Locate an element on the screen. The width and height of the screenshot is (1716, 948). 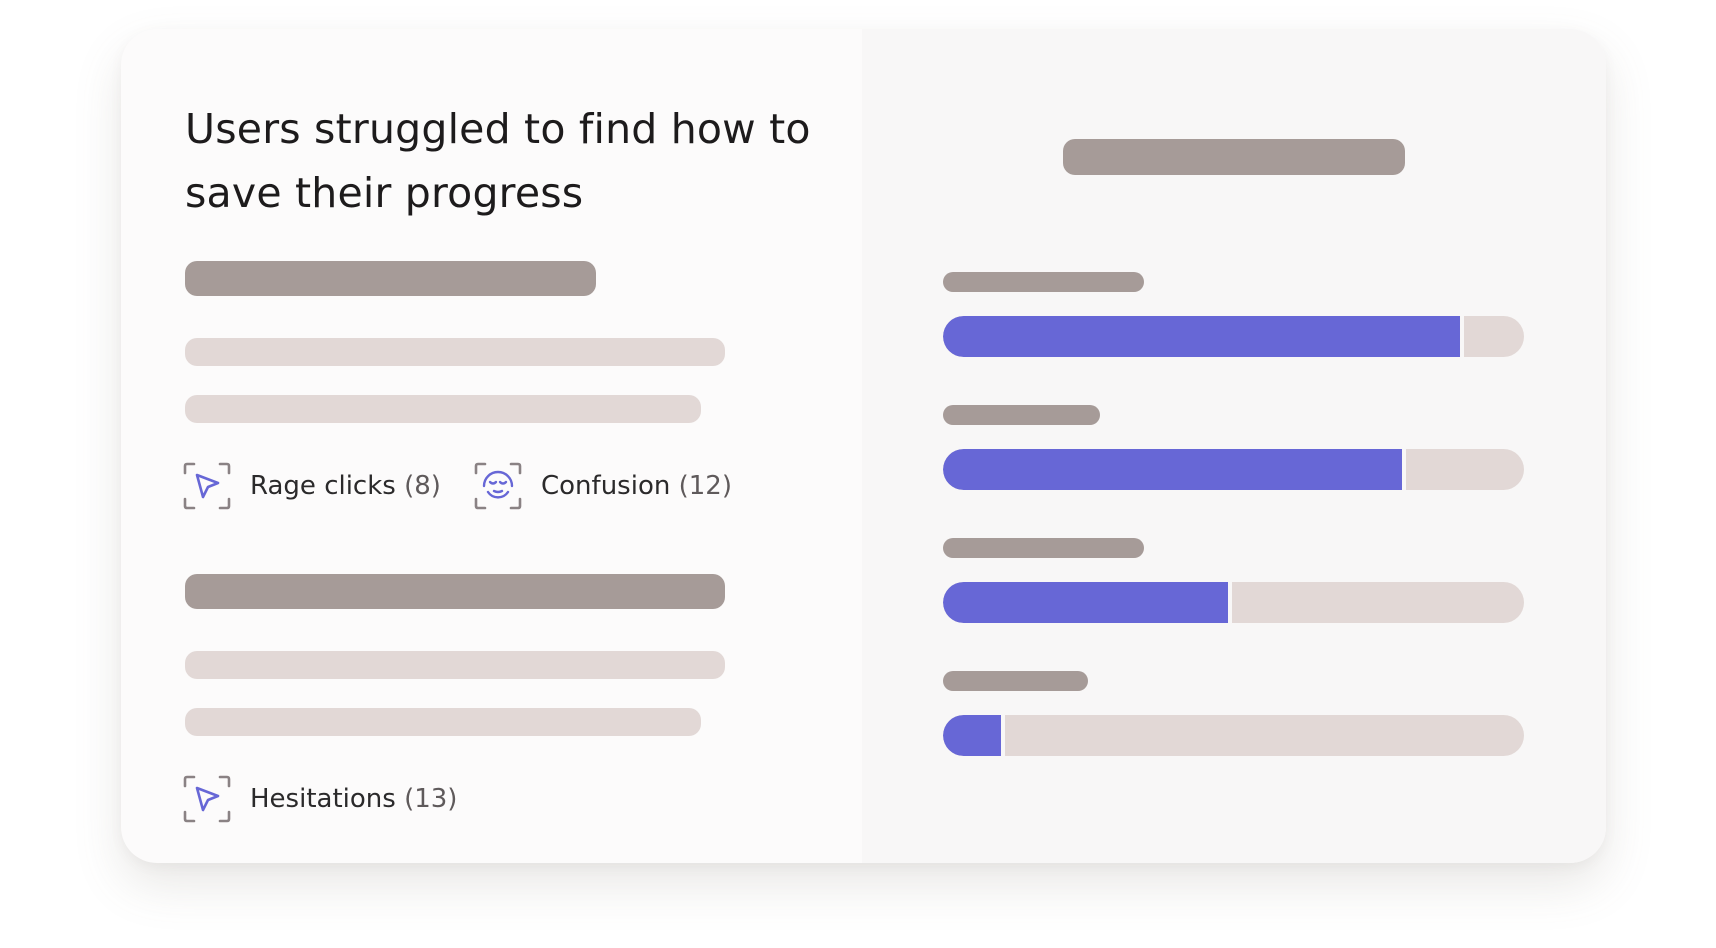
chart-title-placeholder is located at coordinates (1234, 157).